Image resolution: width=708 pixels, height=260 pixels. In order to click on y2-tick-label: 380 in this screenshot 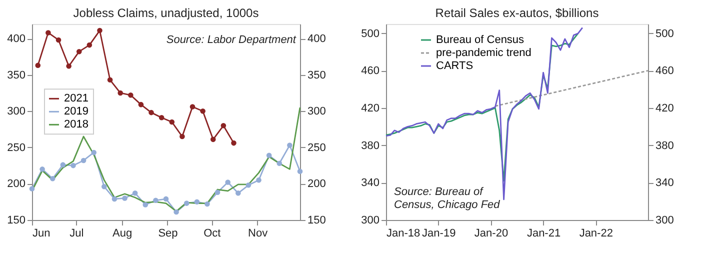, I will do `click(665, 146)`.